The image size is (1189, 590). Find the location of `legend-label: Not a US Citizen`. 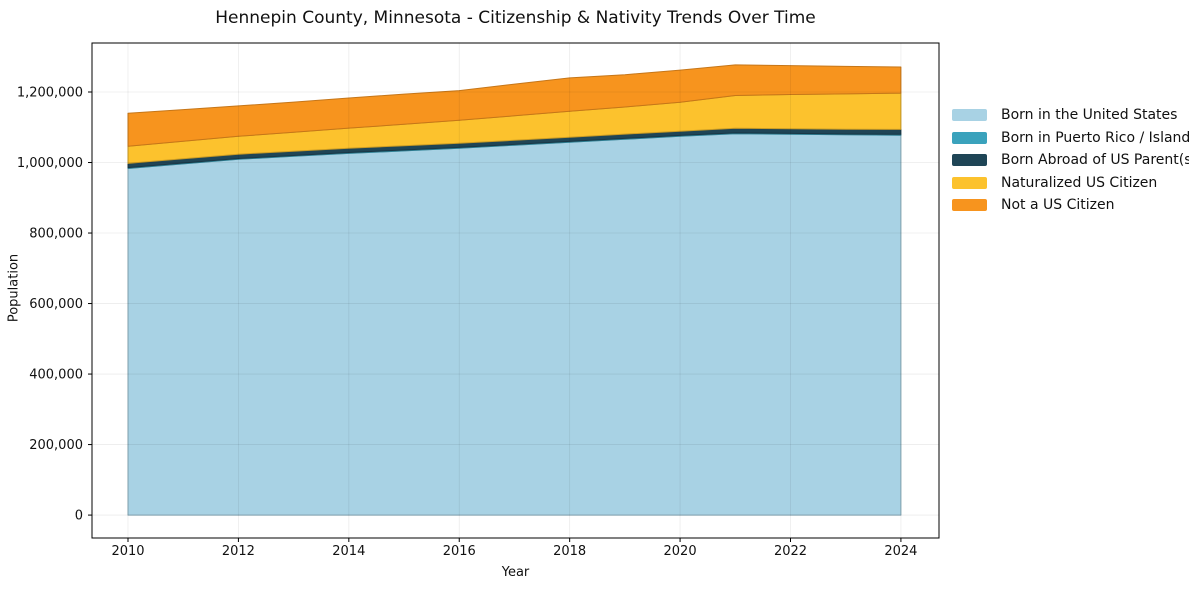

legend-label: Not a US Citizen is located at coordinates (1058, 205).